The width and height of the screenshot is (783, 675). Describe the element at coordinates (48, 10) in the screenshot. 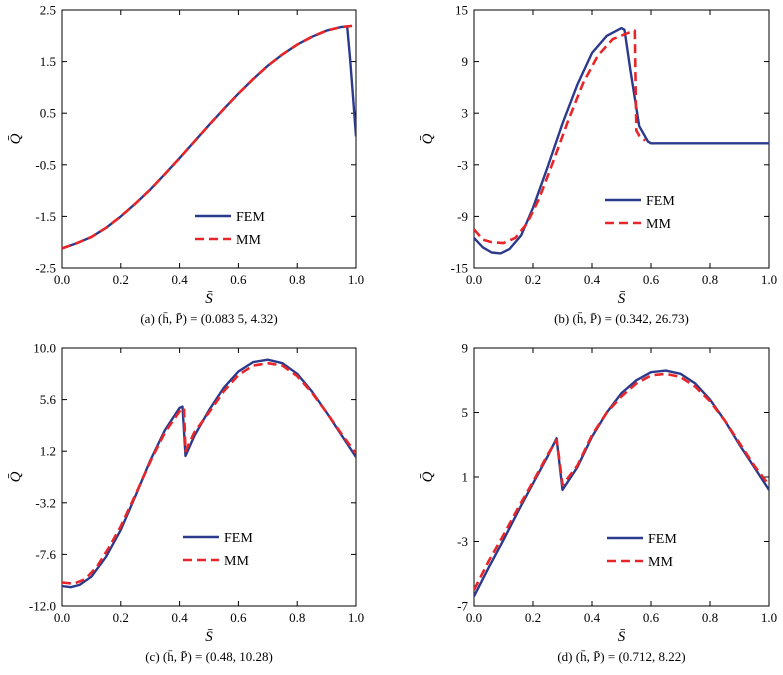

I see `y-tick-label: 2.5` at that location.